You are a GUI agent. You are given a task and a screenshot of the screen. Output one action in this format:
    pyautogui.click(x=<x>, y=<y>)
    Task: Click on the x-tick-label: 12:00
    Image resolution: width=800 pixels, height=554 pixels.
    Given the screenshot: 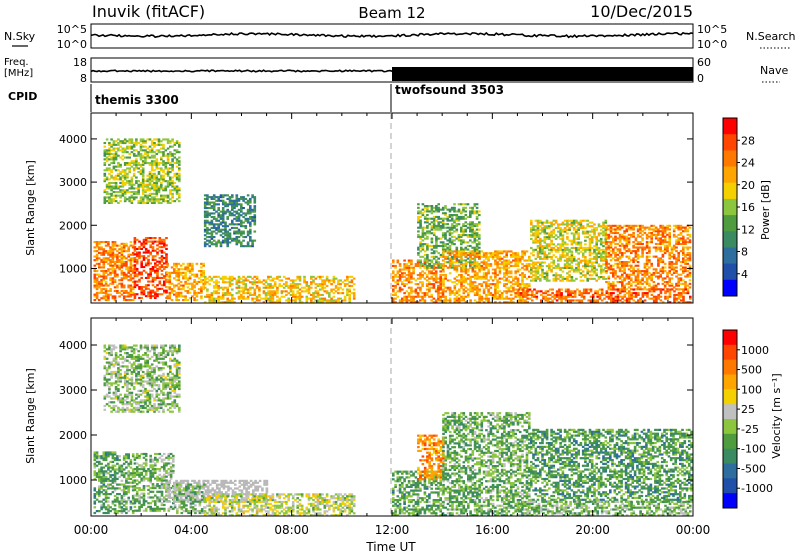 What is the action you would take?
    pyautogui.click(x=392, y=530)
    